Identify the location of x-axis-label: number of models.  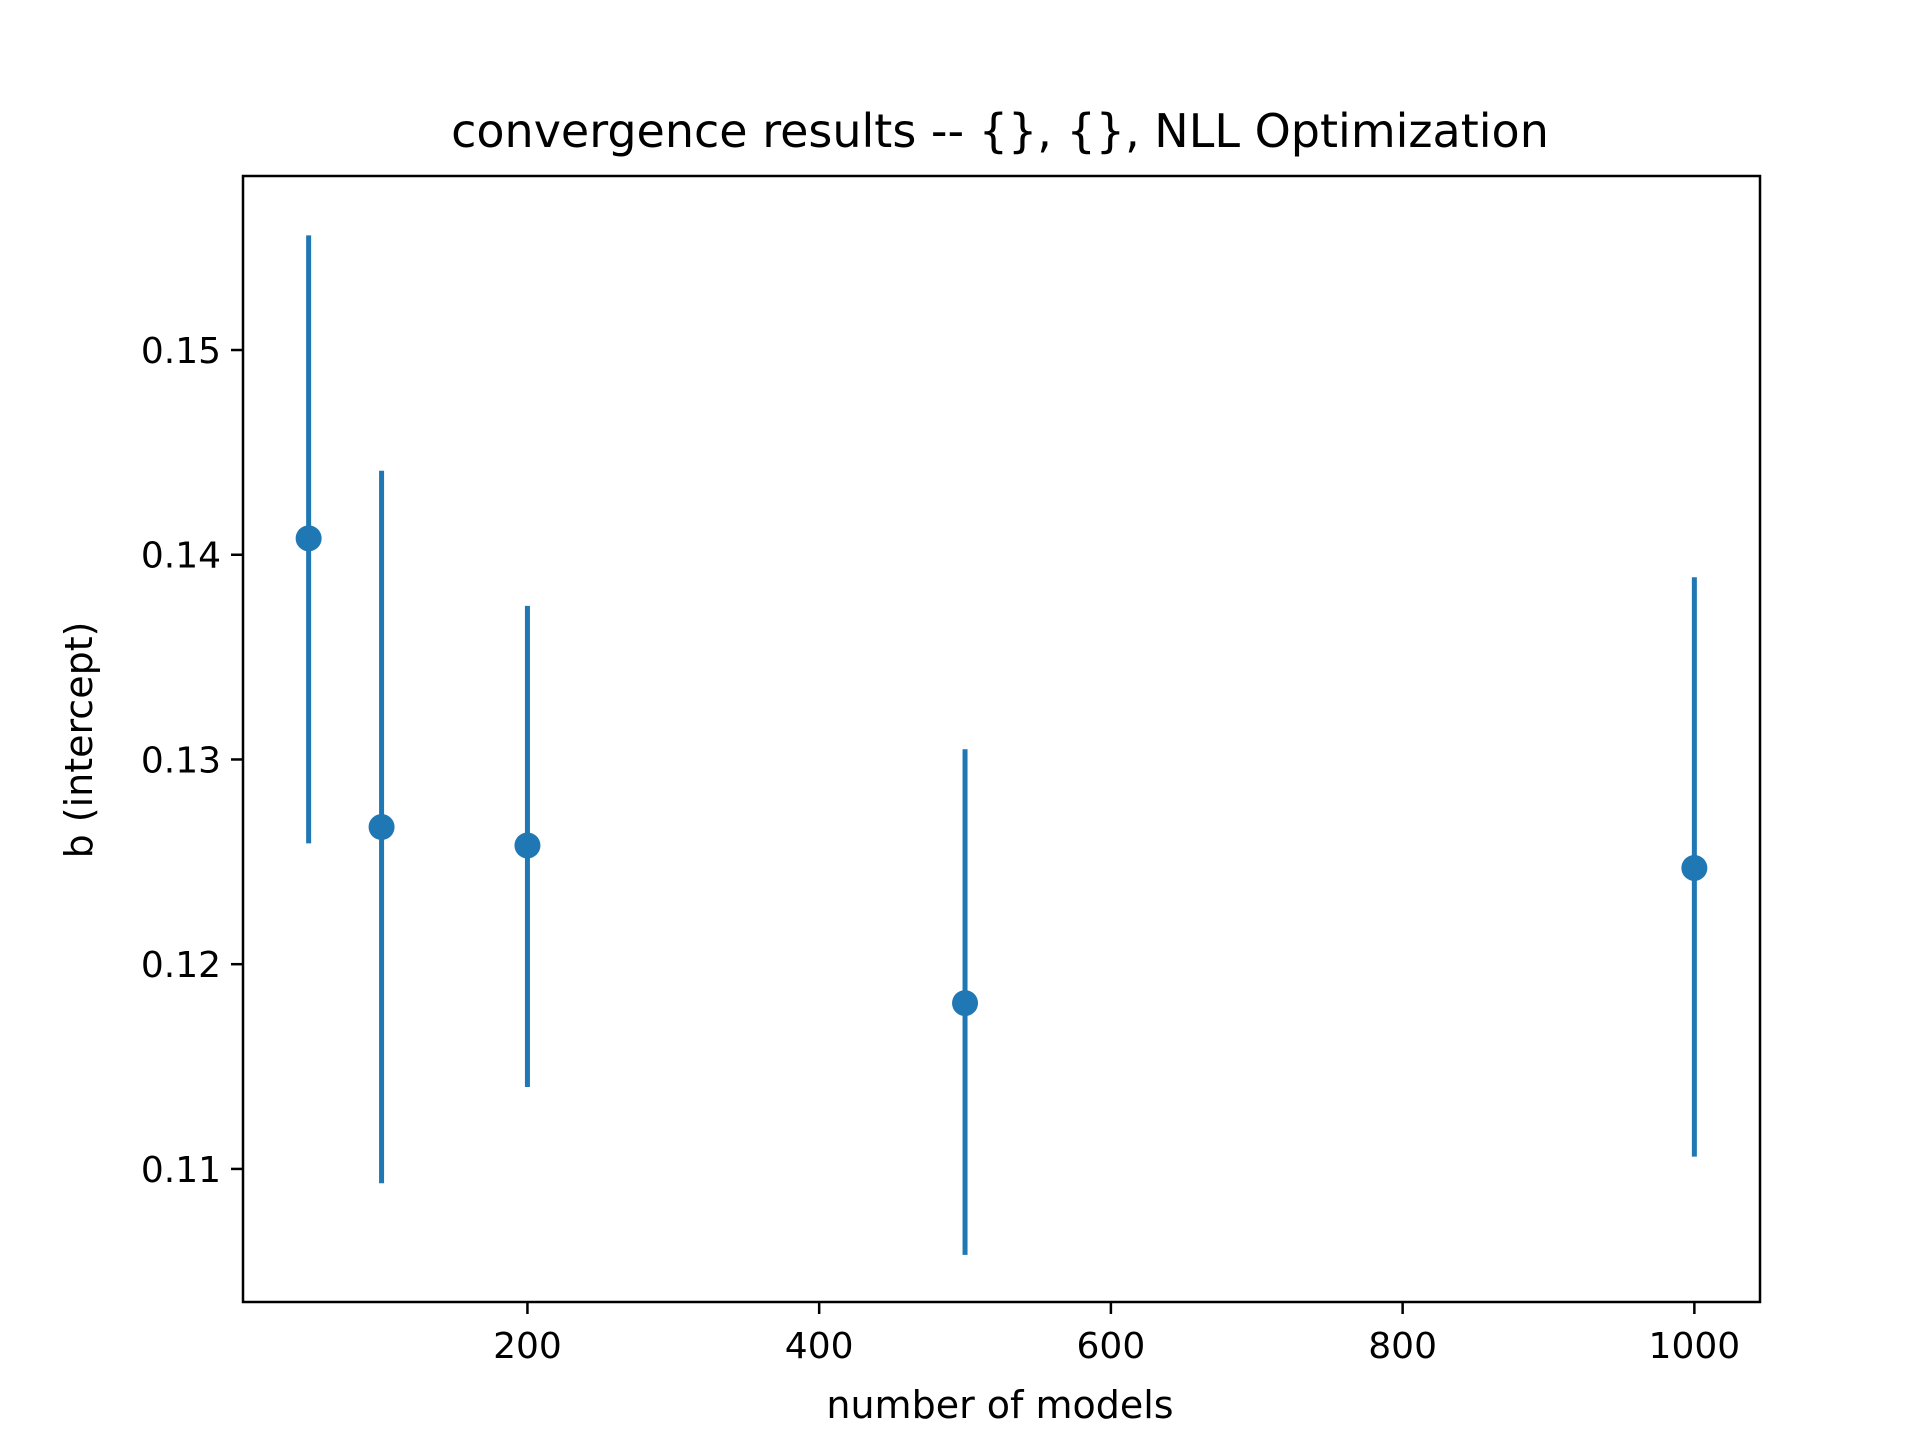
(999, 1405).